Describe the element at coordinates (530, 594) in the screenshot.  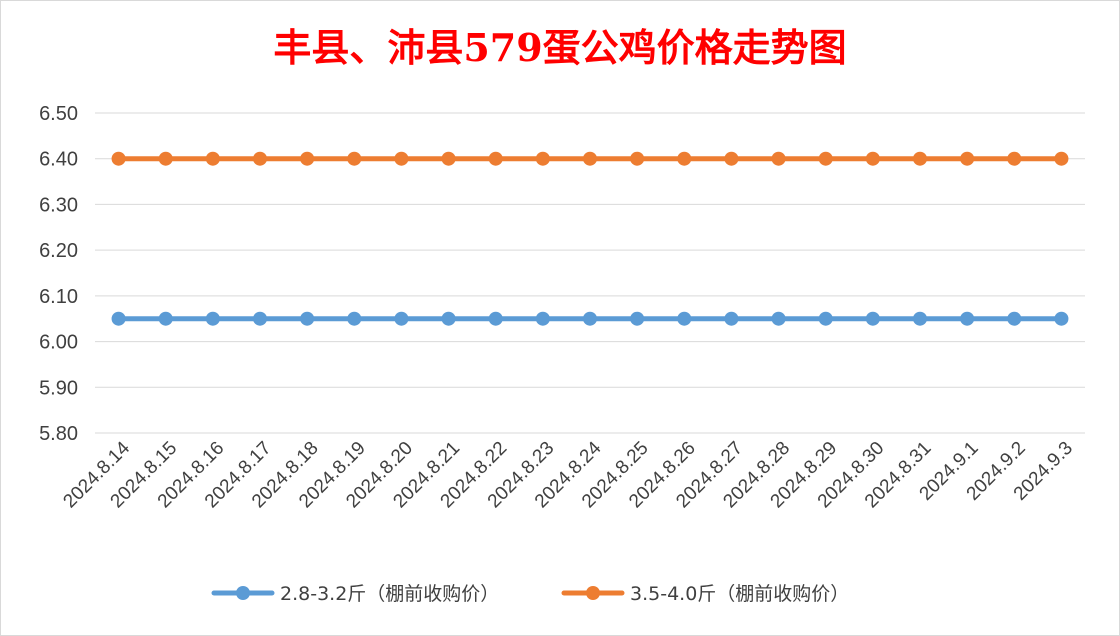
I see `legend: 2.8-3.2斤（棚前收购价） 3.5-4.0斤（棚前收购价）` at that location.